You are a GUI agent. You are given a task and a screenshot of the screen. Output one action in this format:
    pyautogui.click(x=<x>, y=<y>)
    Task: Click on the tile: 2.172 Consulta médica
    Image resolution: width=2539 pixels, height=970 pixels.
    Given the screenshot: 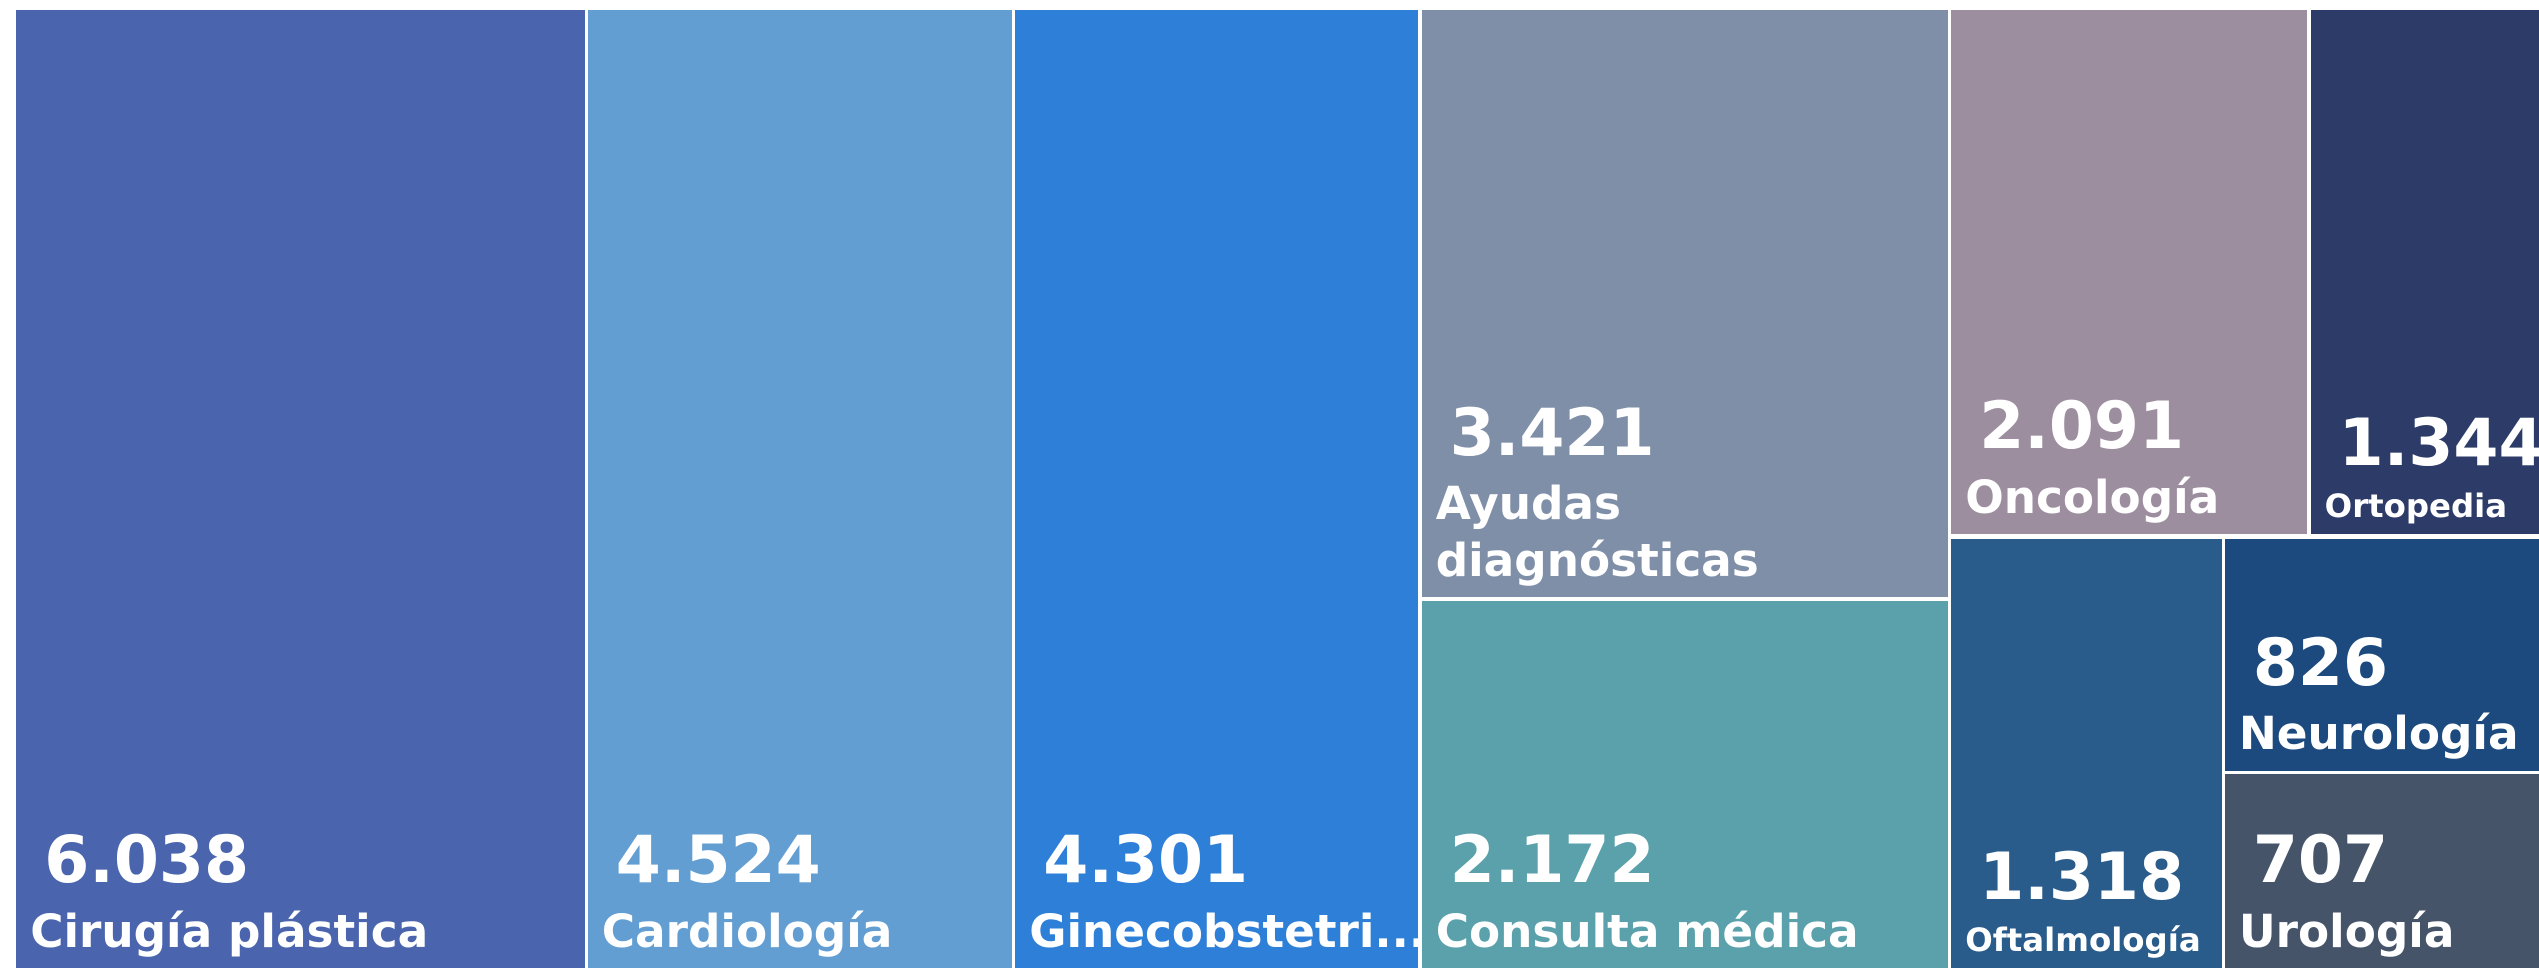 What is the action you would take?
    pyautogui.click(x=1684, y=784)
    